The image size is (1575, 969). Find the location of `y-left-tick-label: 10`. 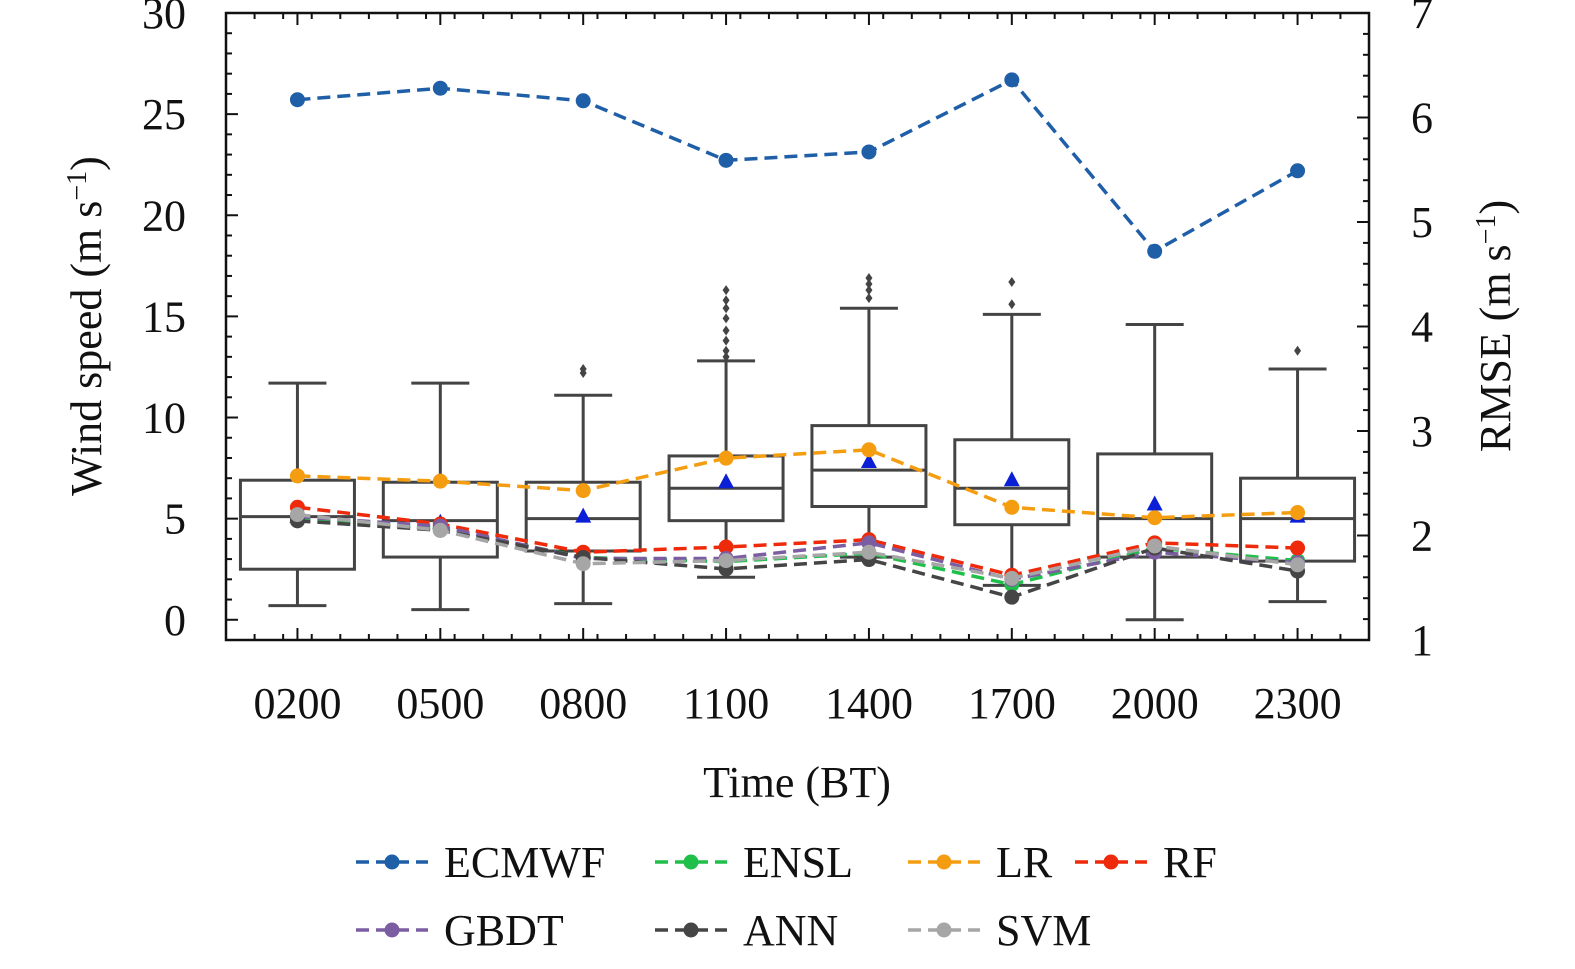

y-left-tick-label: 10 is located at coordinates (164, 418).